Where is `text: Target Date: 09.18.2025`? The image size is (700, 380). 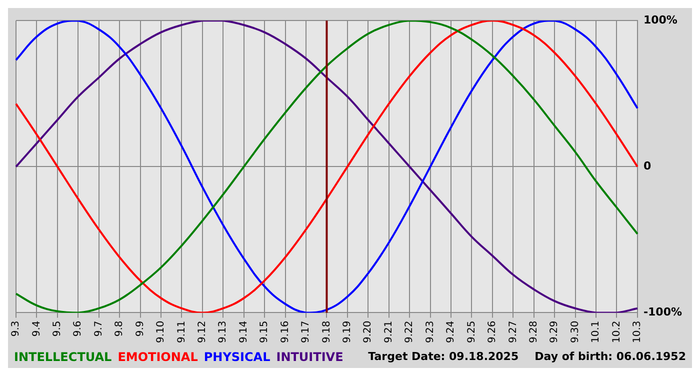 text: Target Date: 09.18.2025 is located at coordinates (443, 357).